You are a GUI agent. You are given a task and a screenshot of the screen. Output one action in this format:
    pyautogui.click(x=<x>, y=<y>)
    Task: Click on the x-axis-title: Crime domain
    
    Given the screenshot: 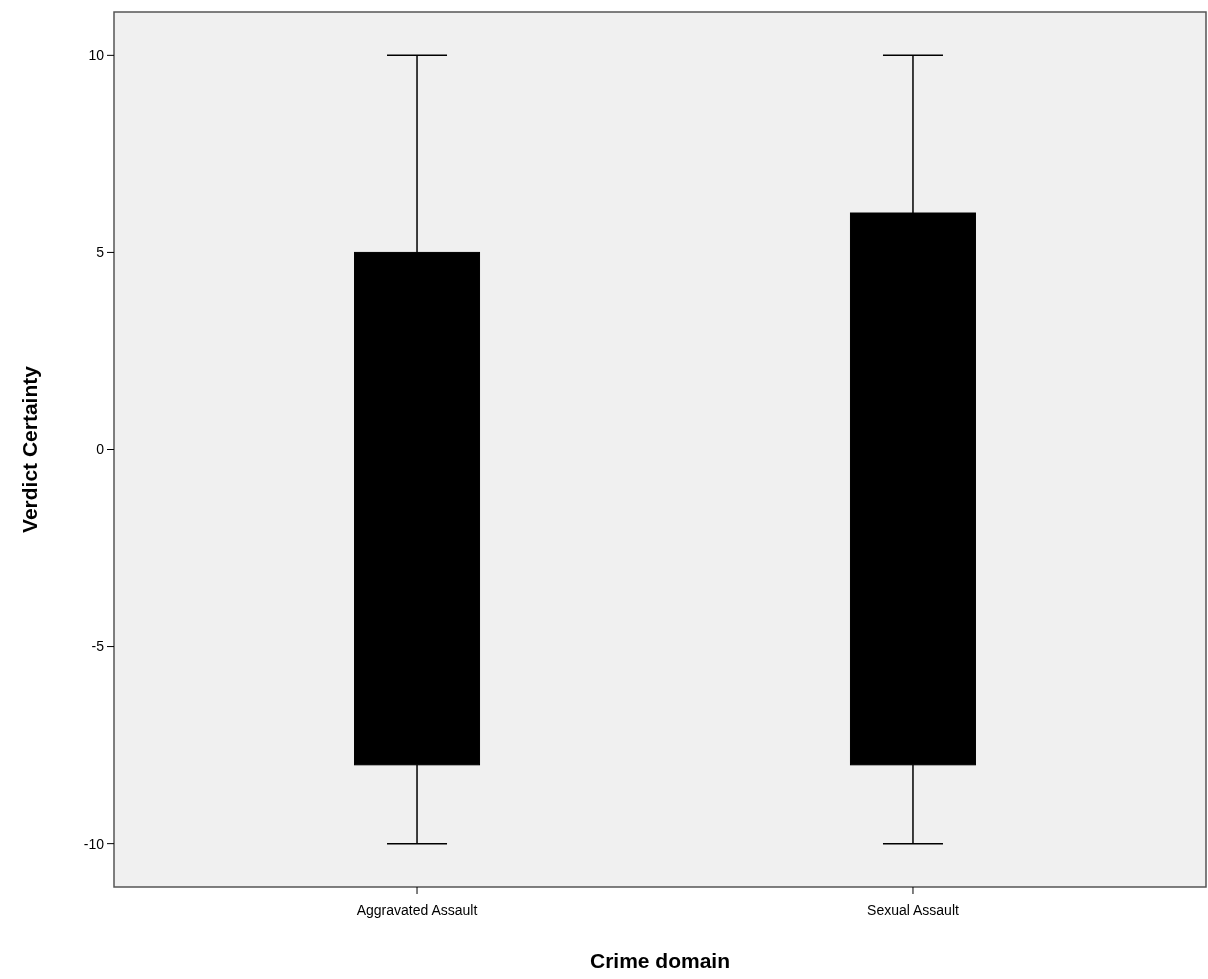 What is the action you would take?
    pyautogui.click(x=660, y=960)
    